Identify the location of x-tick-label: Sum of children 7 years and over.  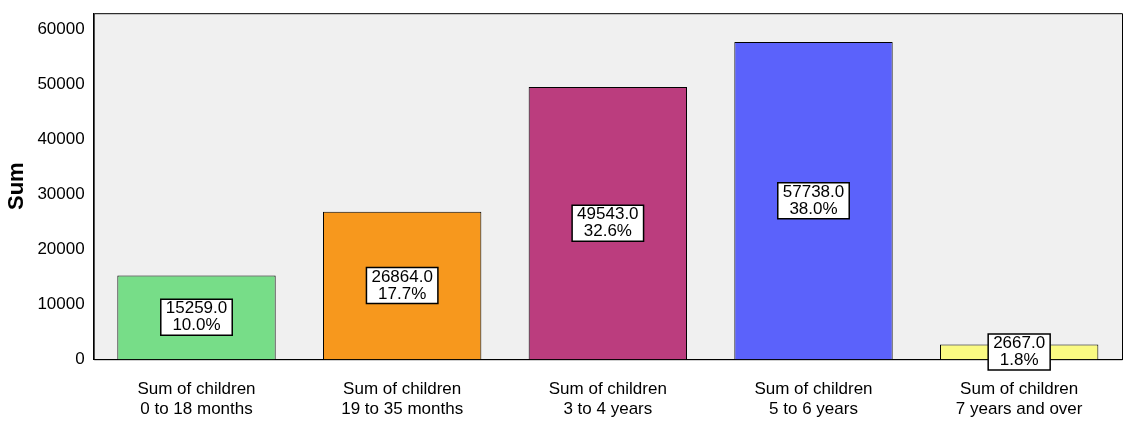
(1019, 399).